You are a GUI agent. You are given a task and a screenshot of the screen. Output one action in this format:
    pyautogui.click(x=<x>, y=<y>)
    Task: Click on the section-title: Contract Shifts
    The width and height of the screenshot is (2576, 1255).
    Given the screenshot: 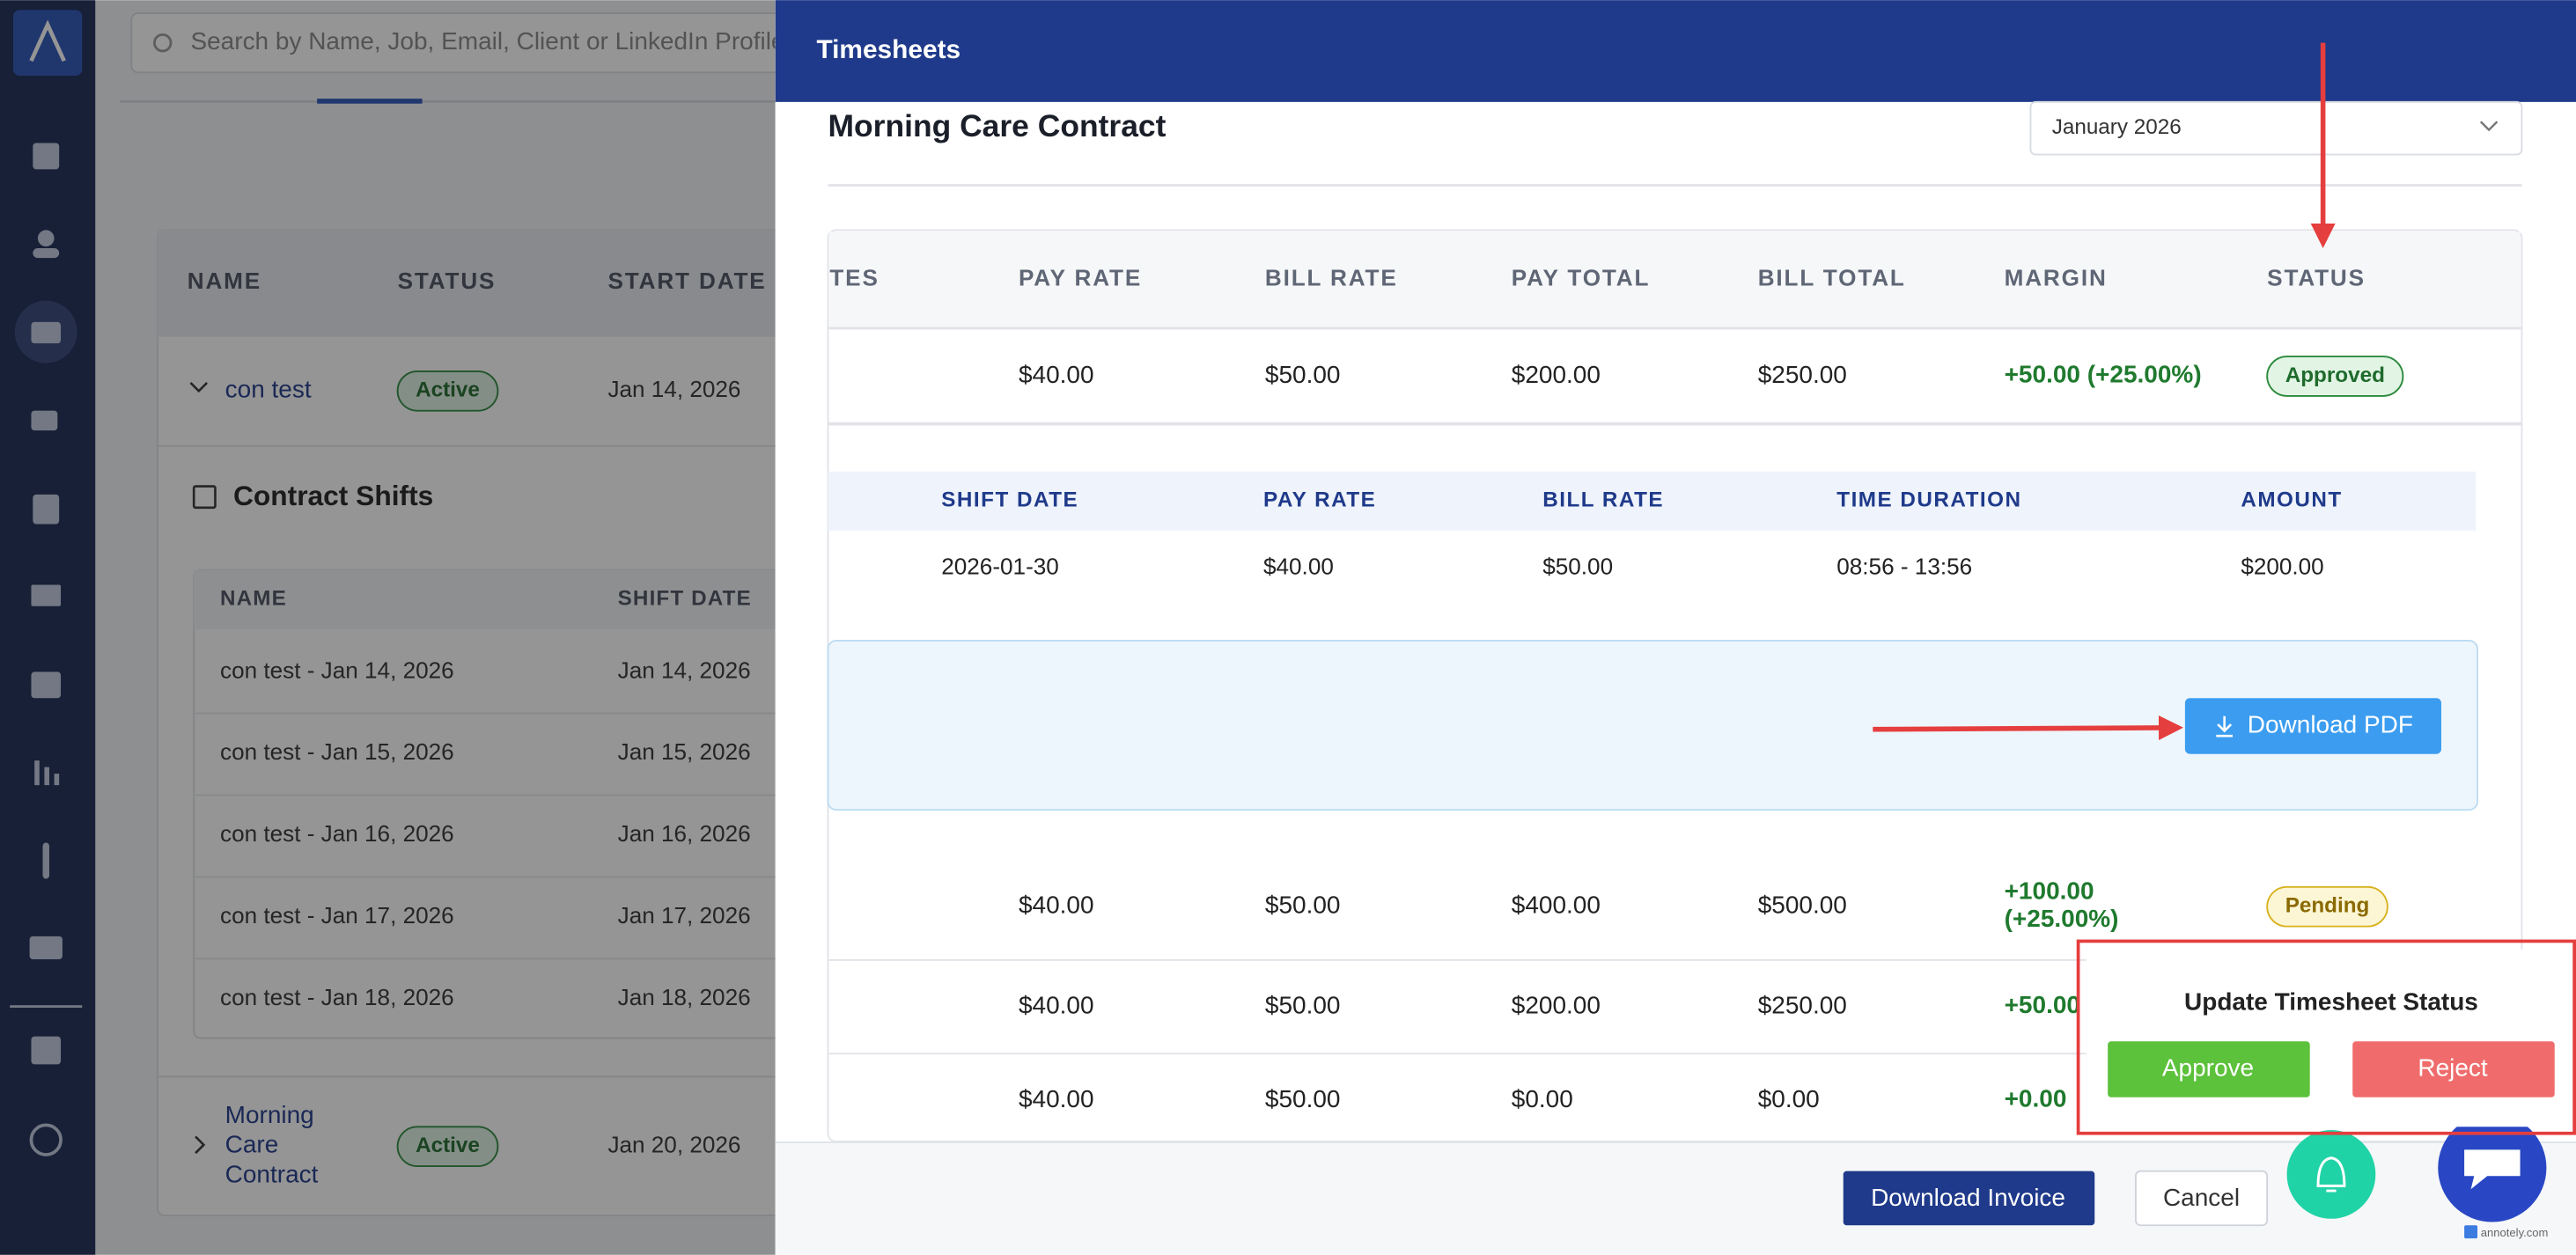 What is the action you would take?
    pyautogui.click(x=333, y=495)
    